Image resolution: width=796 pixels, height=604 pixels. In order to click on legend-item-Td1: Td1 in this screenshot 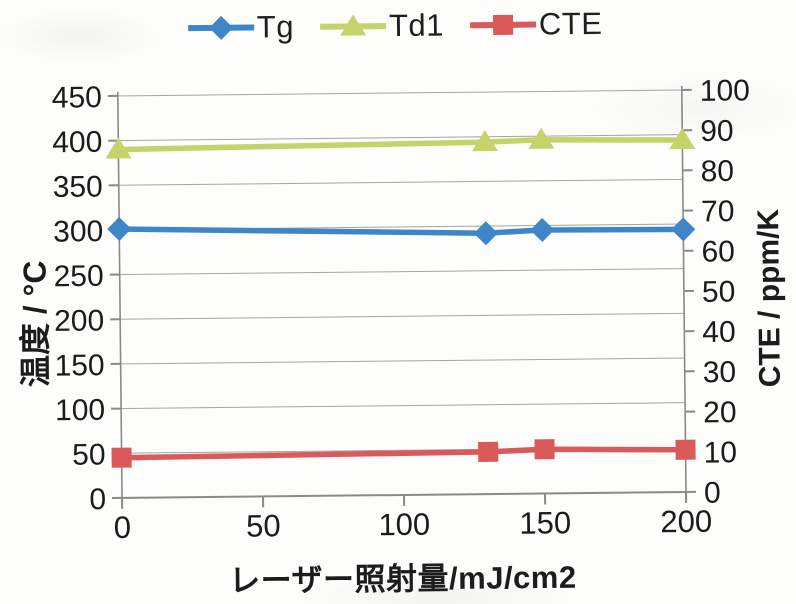, I will do `click(382, 26)`.